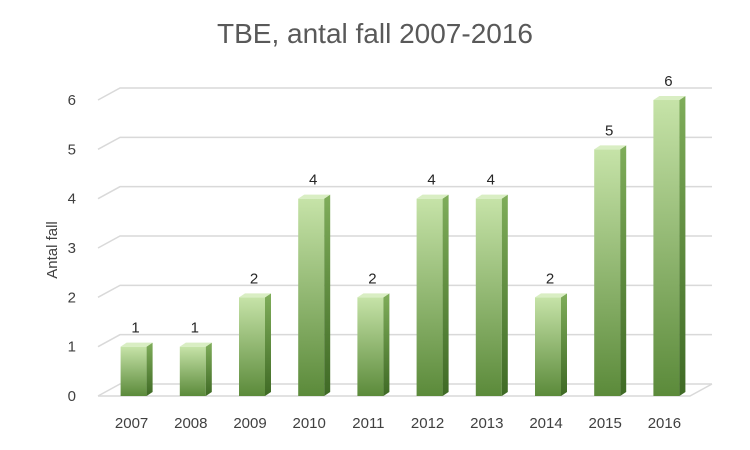 This screenshot has height=450, width=750. I want to click on x-tick-label: 2015, so click(605, 423).